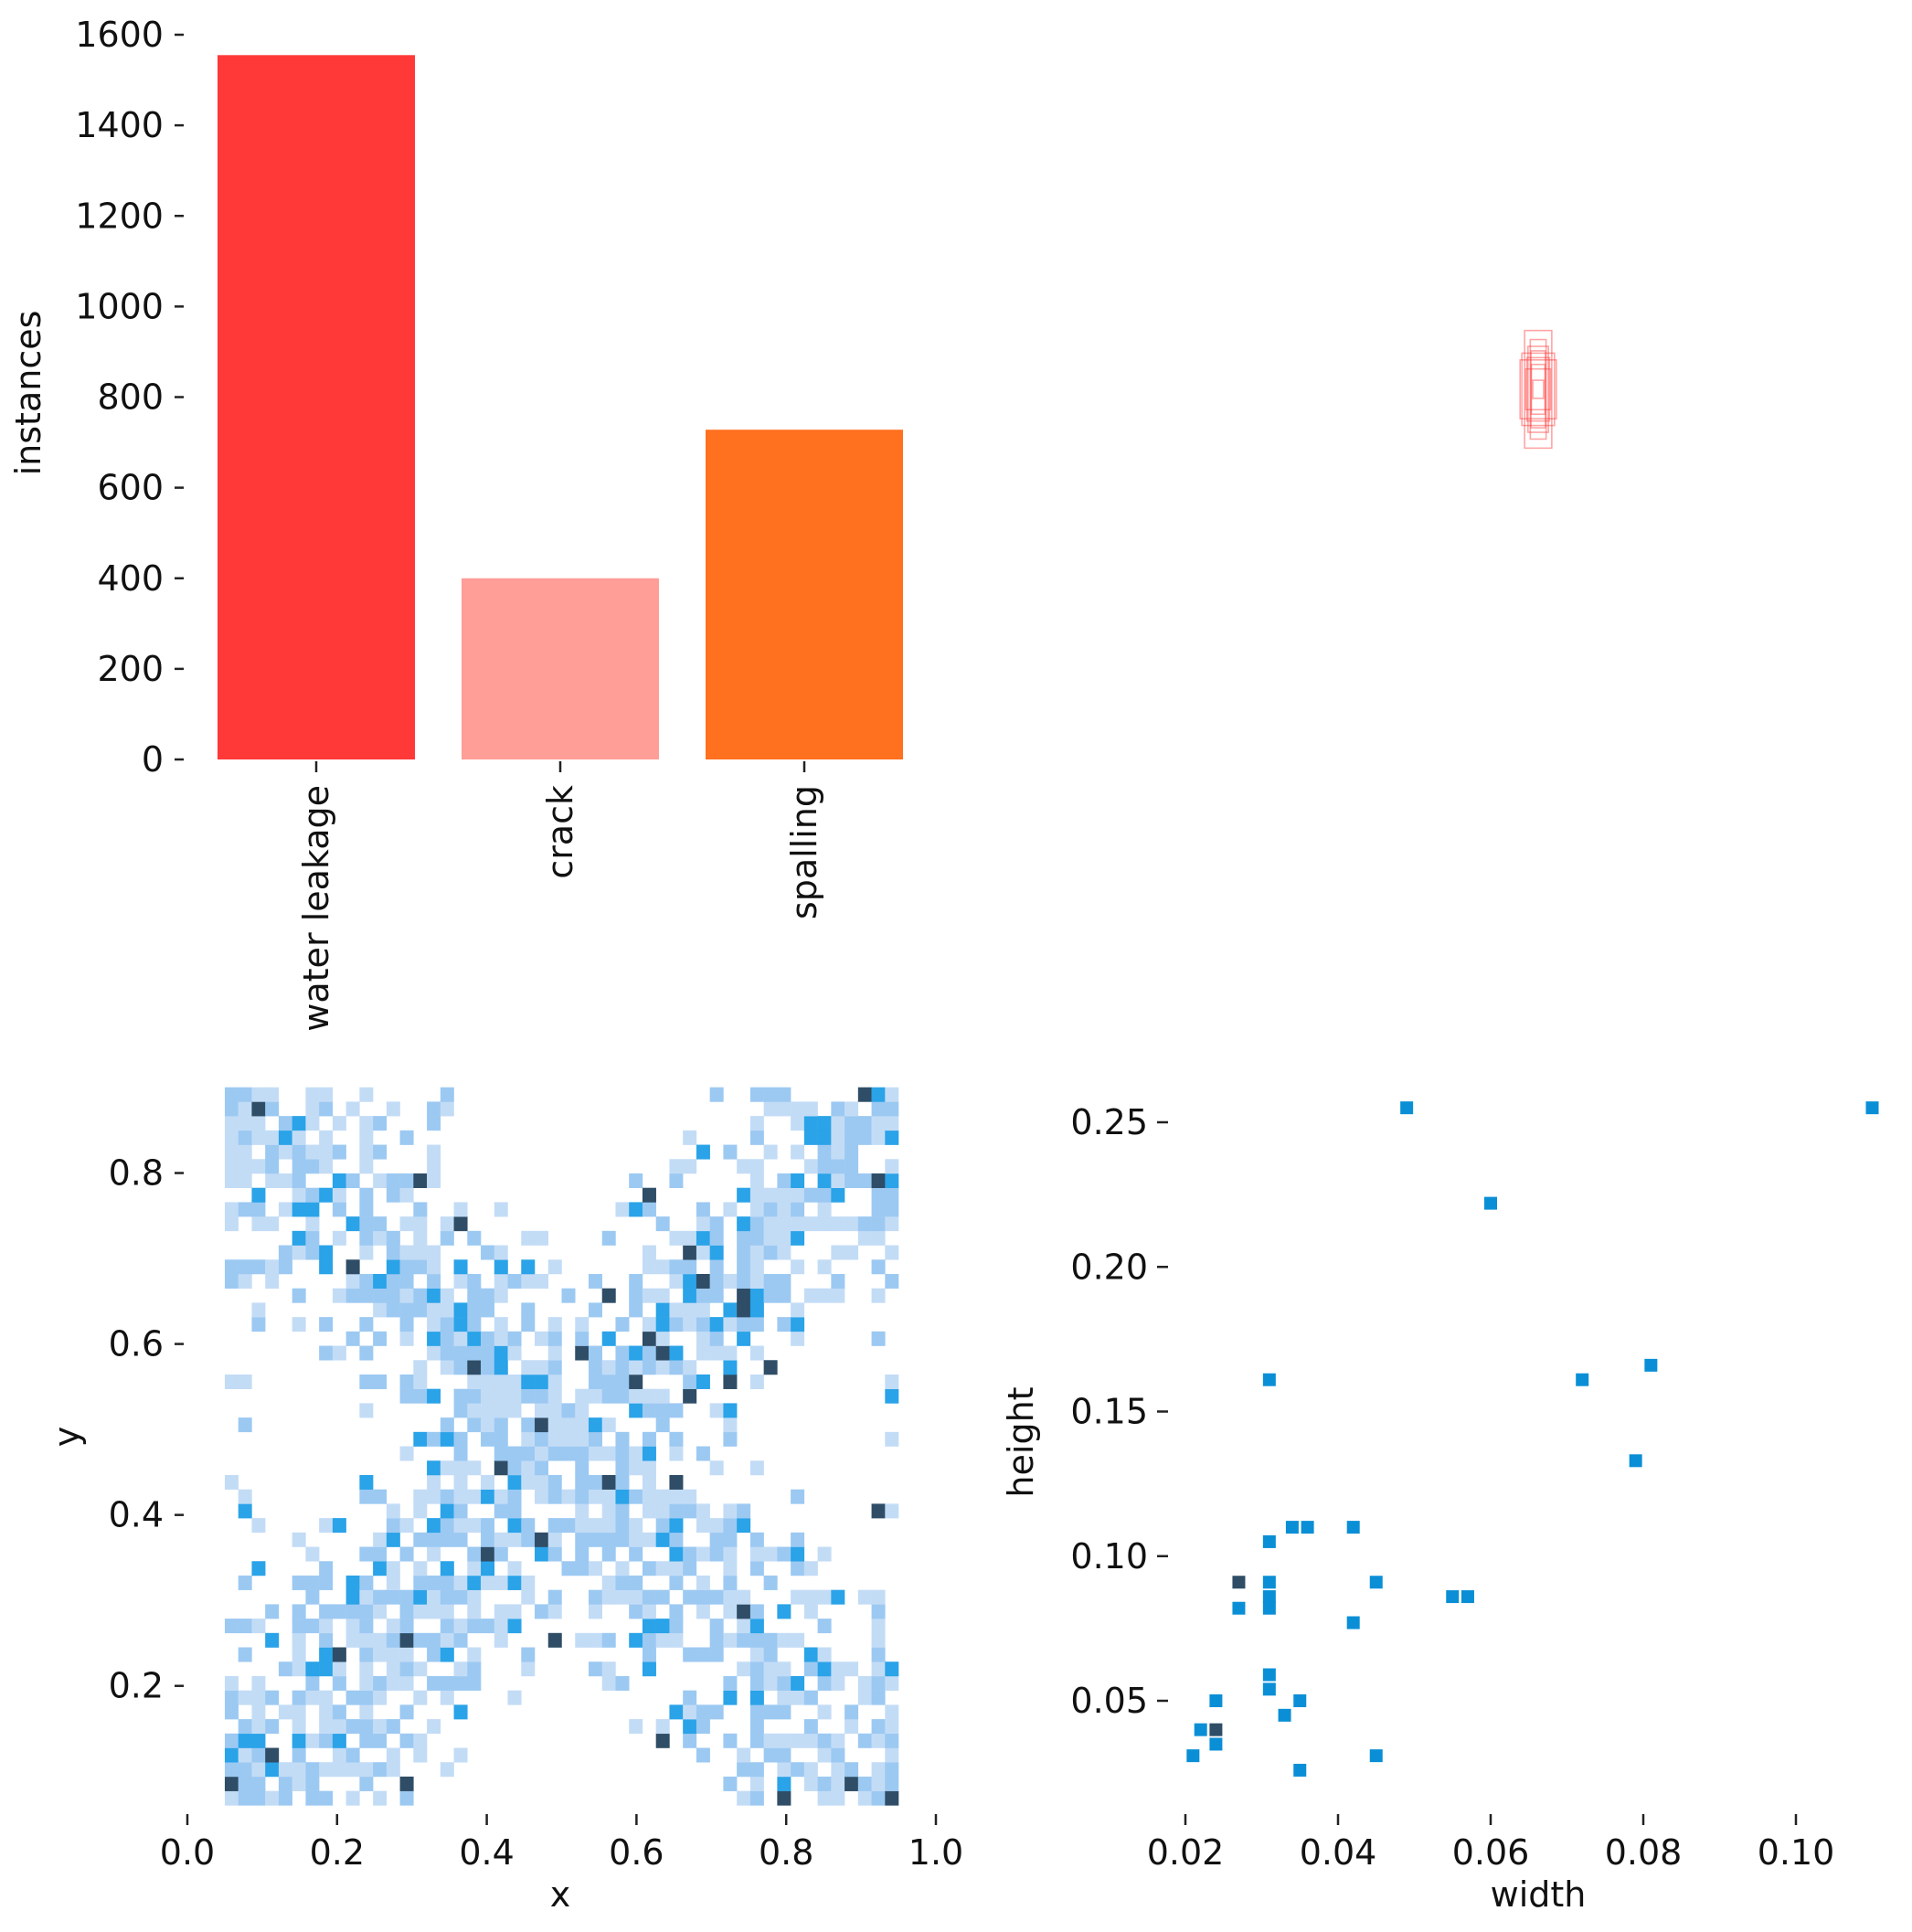 The height and width of the screenshot is (1932, 1912). I want to click on box-outline, so click(1538, 389).